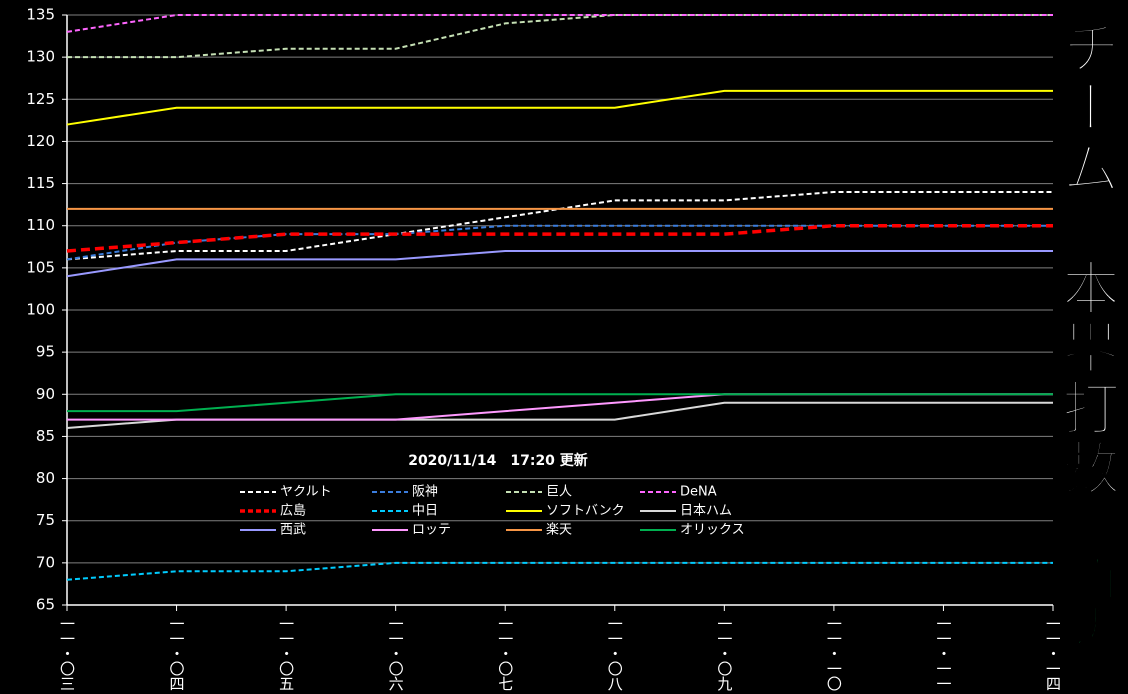  I want to click on y-tick-label: 75, so click(45, 520).